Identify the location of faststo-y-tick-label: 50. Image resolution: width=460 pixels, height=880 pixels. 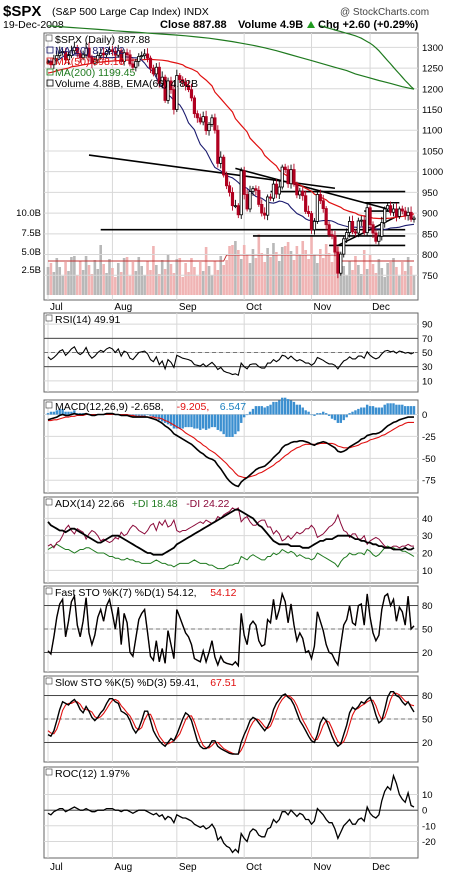
(427, 630).